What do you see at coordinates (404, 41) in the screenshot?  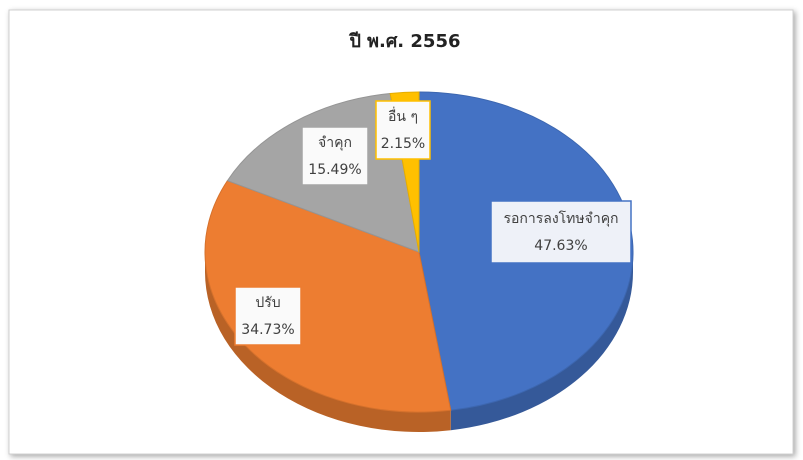 I see `chart-title: ปี พ.ศ. 2556` at bounding box center [404, 41].